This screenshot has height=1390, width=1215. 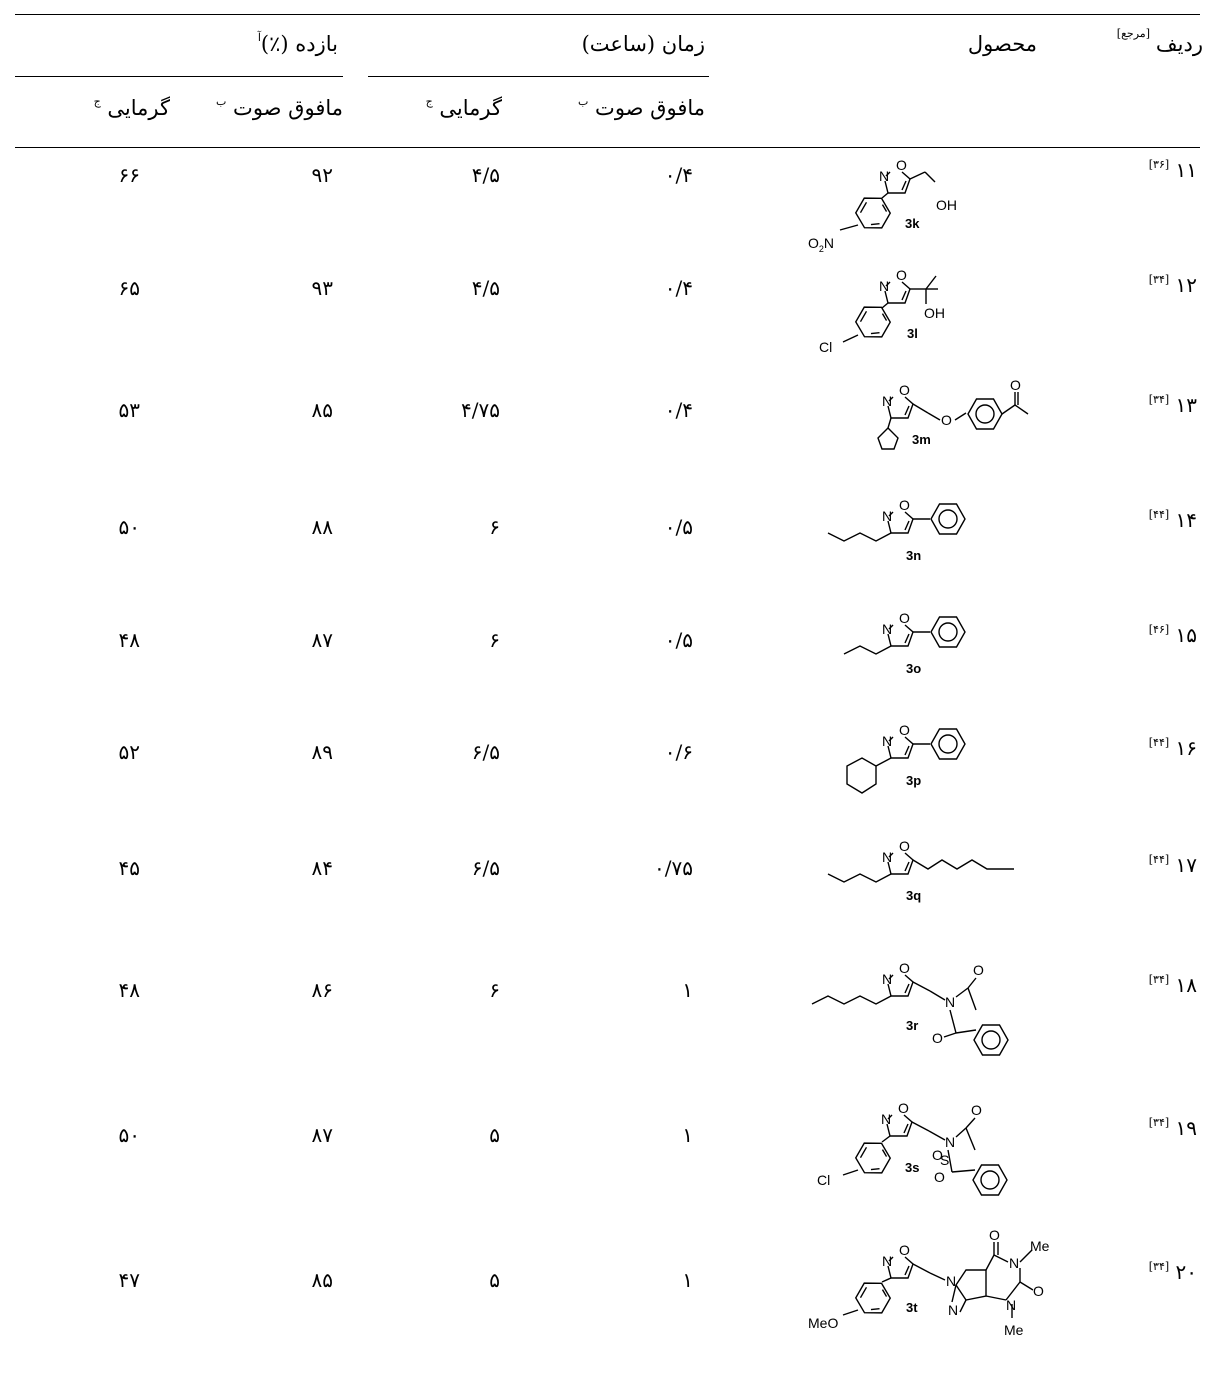 What do you see at coordinates (641, 107) in the screenshot?
I see `subheader-time-ultrasound: مافوق صوت ب` at bounding box center [641, 107].